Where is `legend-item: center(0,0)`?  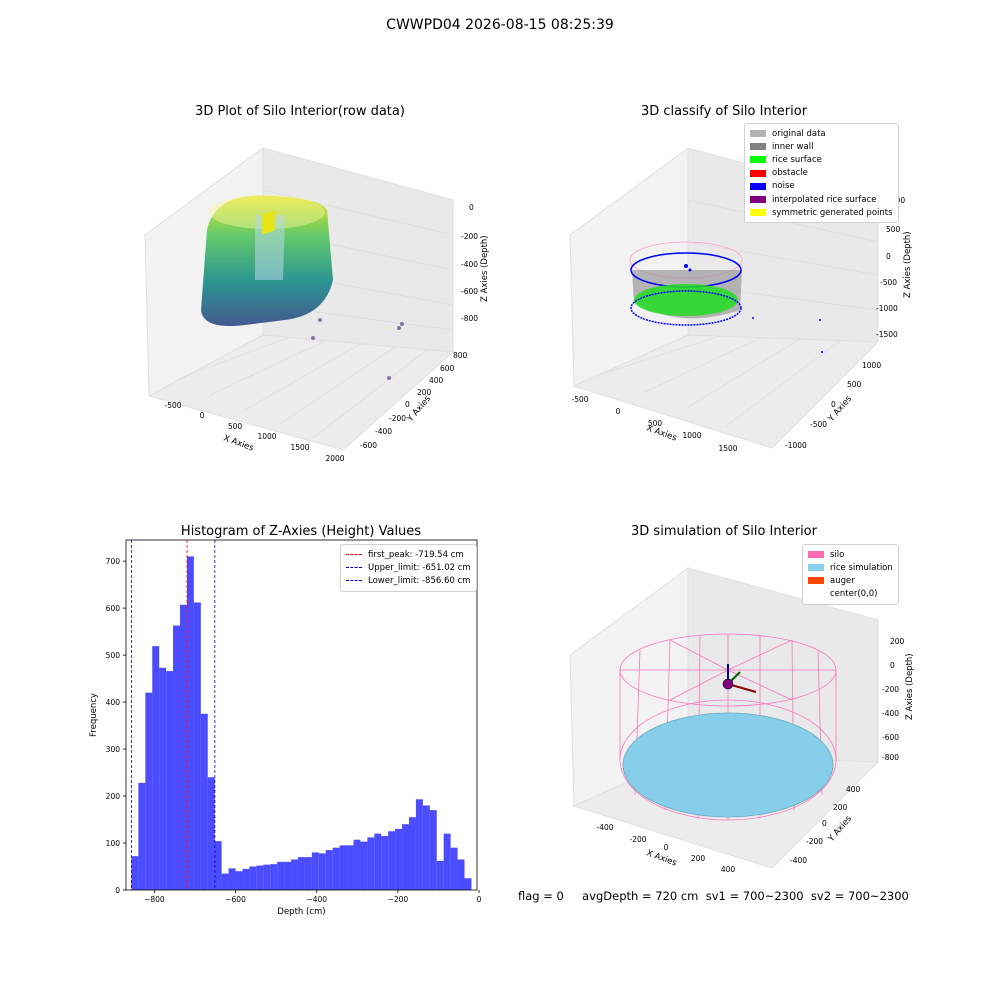 legend-item: center(0,0) is located at coordinates (850, 594).